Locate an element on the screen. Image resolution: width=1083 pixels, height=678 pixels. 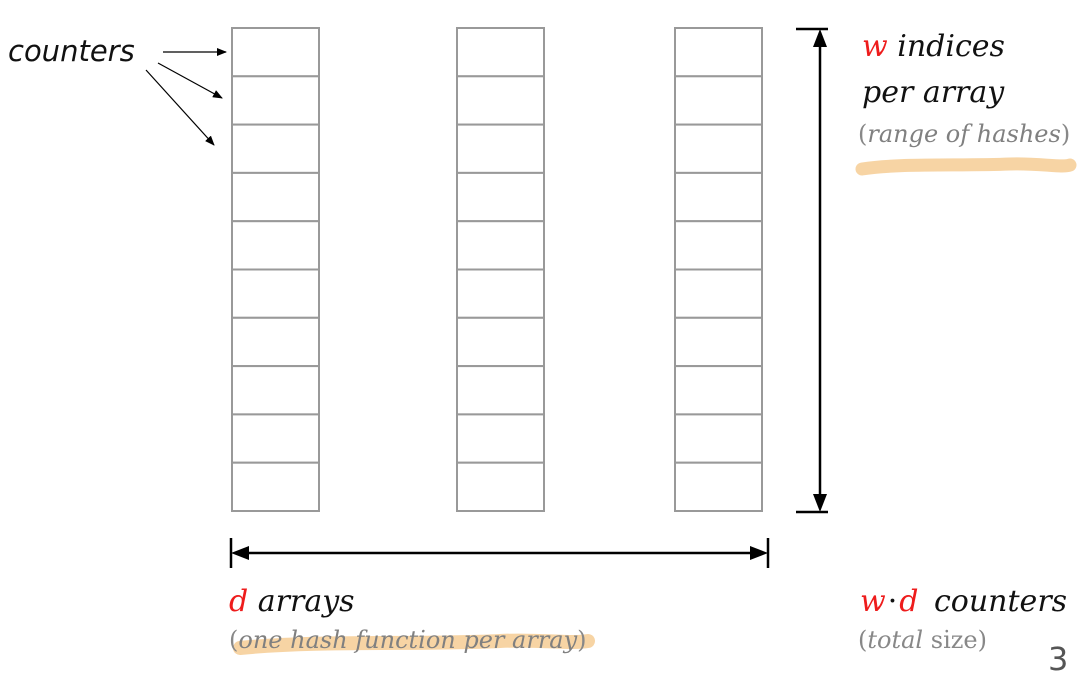
d-note-open-paren: ( is located at coordinates (234, 640).